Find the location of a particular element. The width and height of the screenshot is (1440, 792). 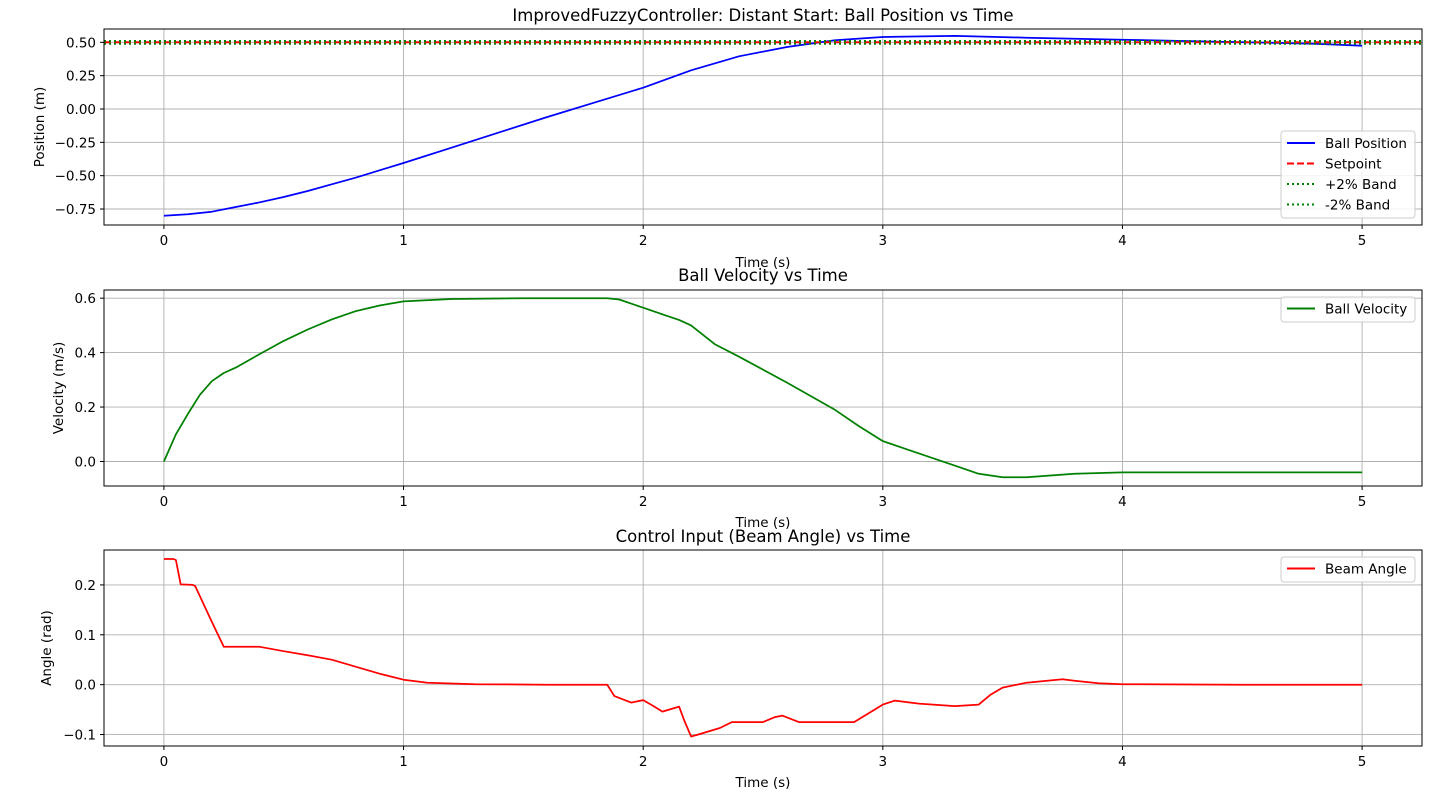

position-x-tick-label: 4 is located at coordinates (1122, 241).